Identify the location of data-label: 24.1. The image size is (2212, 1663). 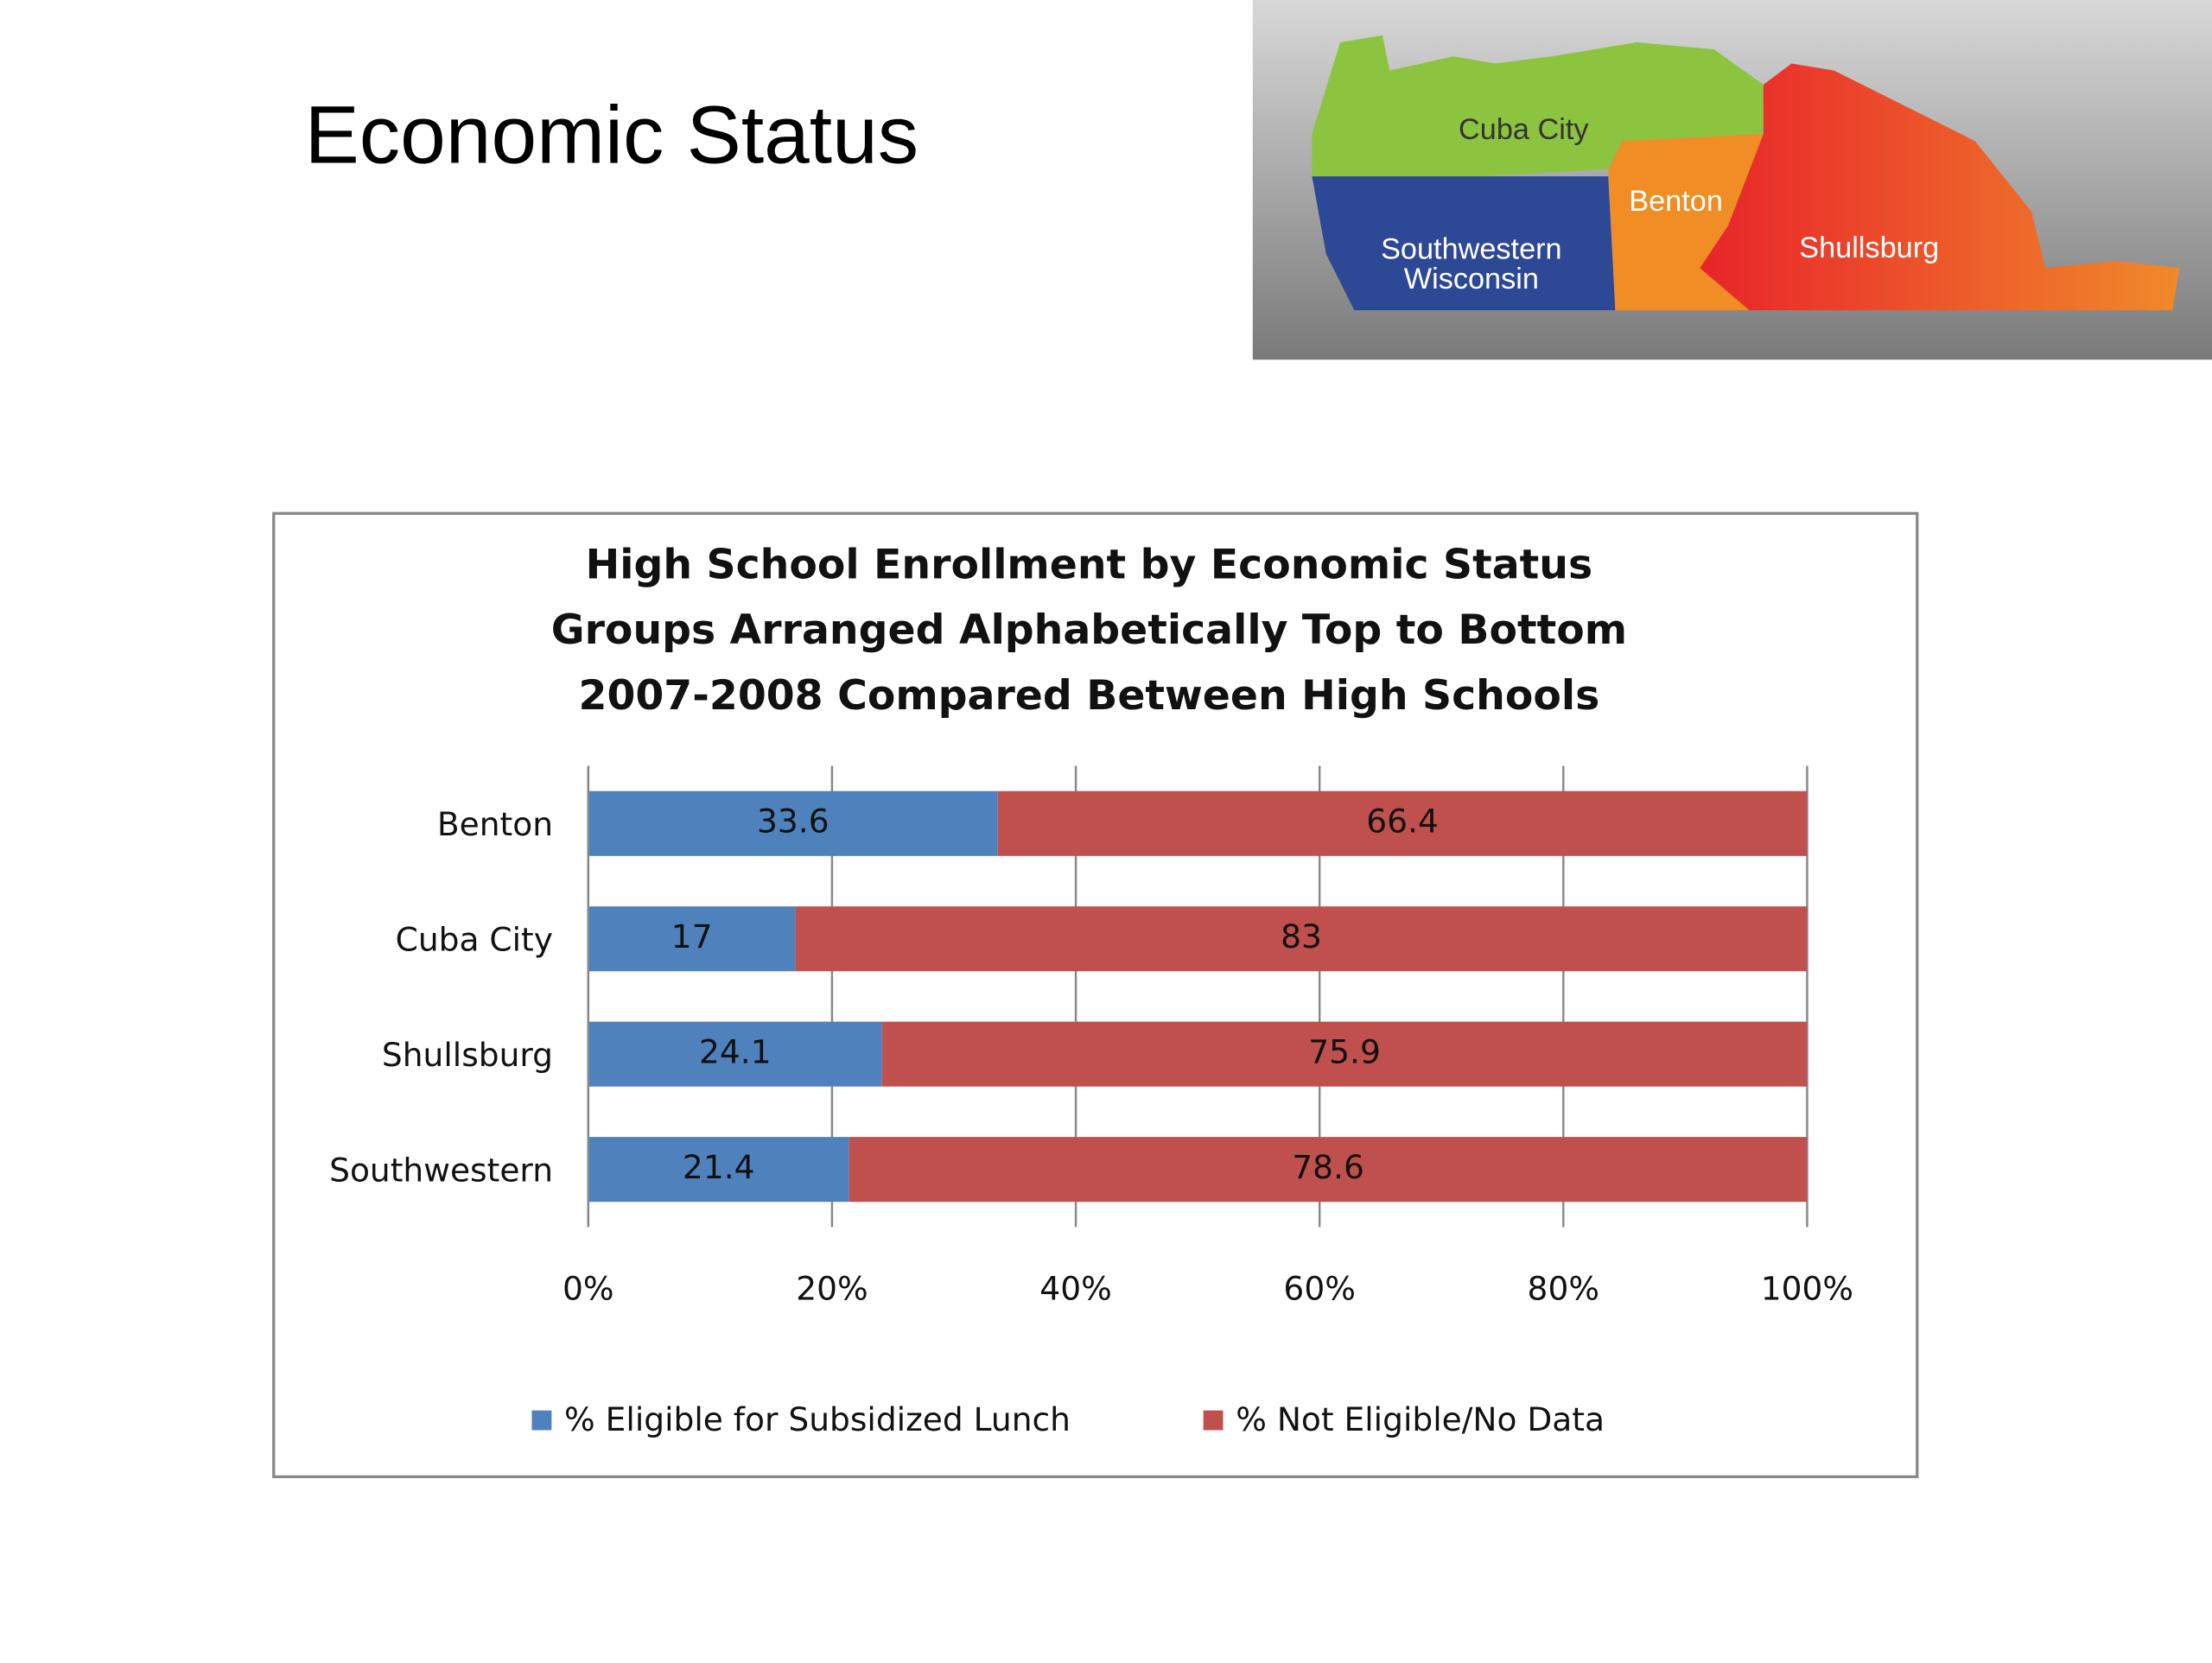
(735, 1052).